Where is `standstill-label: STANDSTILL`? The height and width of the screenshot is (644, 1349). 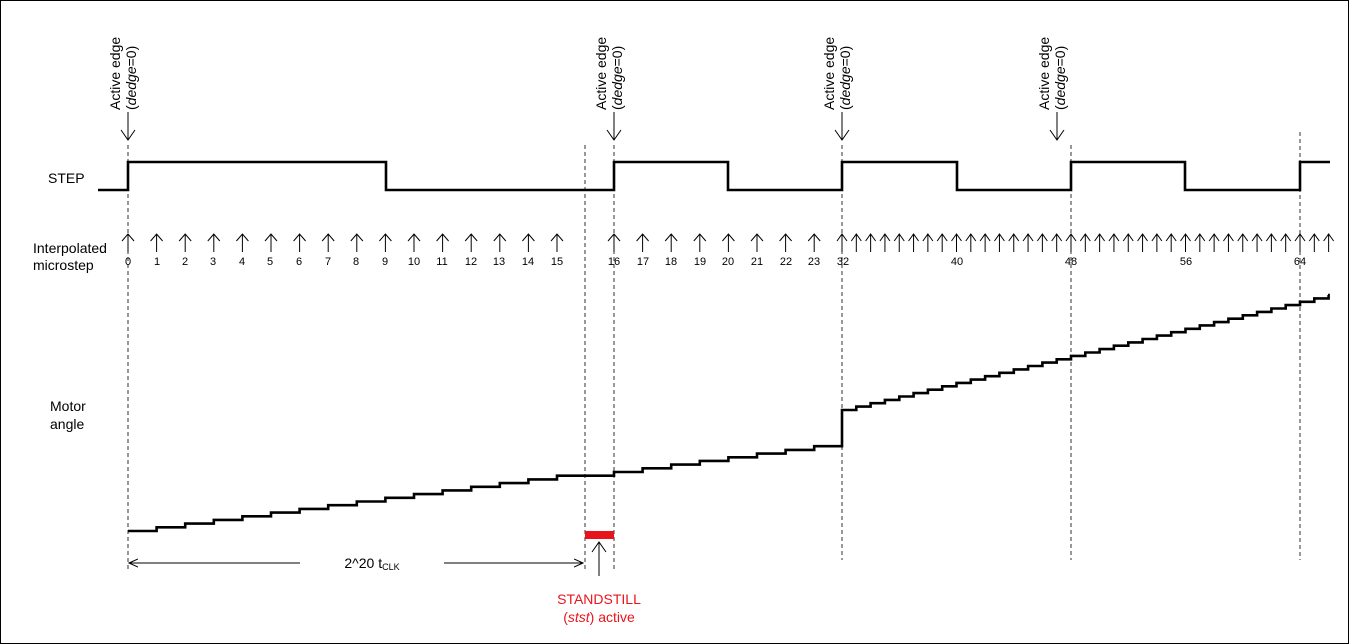
standstill-label: STANDSTILL is located at coordinates (599, 599).